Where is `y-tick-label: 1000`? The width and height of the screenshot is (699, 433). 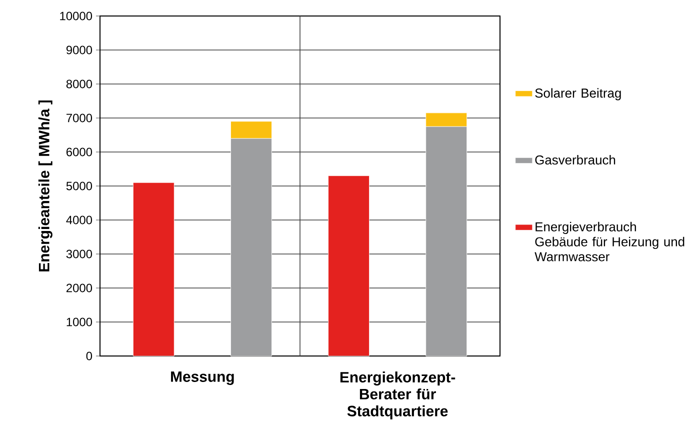
y-tick-label: 1000 is located at coordinates (79, 322).